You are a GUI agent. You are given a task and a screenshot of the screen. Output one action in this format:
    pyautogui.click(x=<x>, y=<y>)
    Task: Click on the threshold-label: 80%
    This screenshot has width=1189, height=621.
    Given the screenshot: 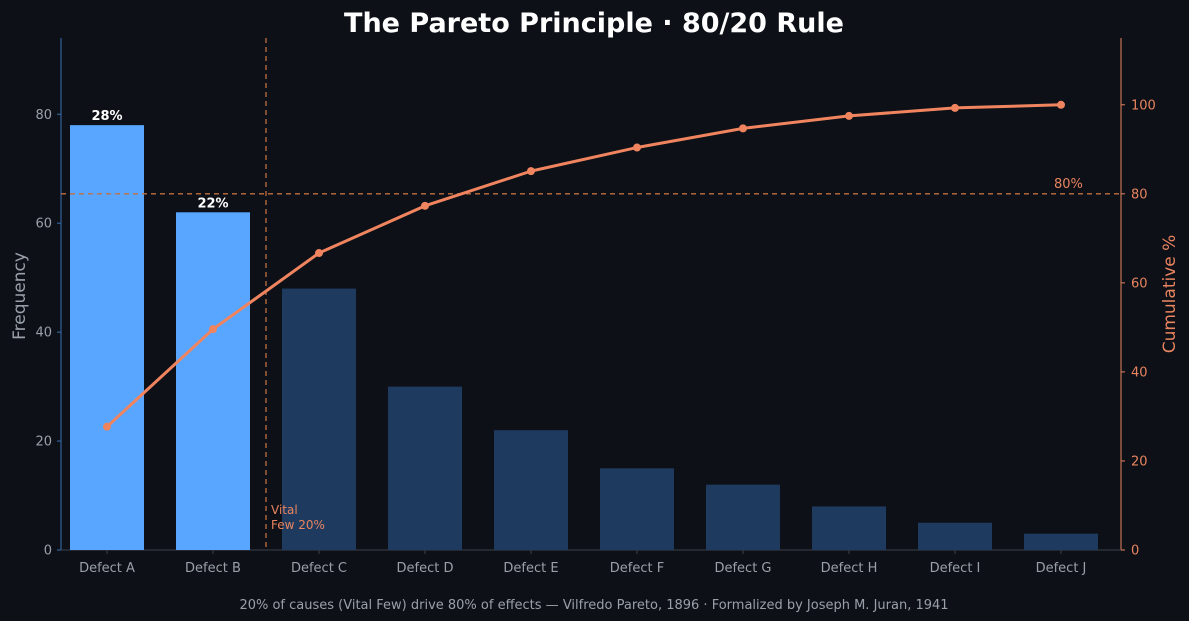 What is the action you would take?
    pyautogui.click(x=1068, y=184)
    